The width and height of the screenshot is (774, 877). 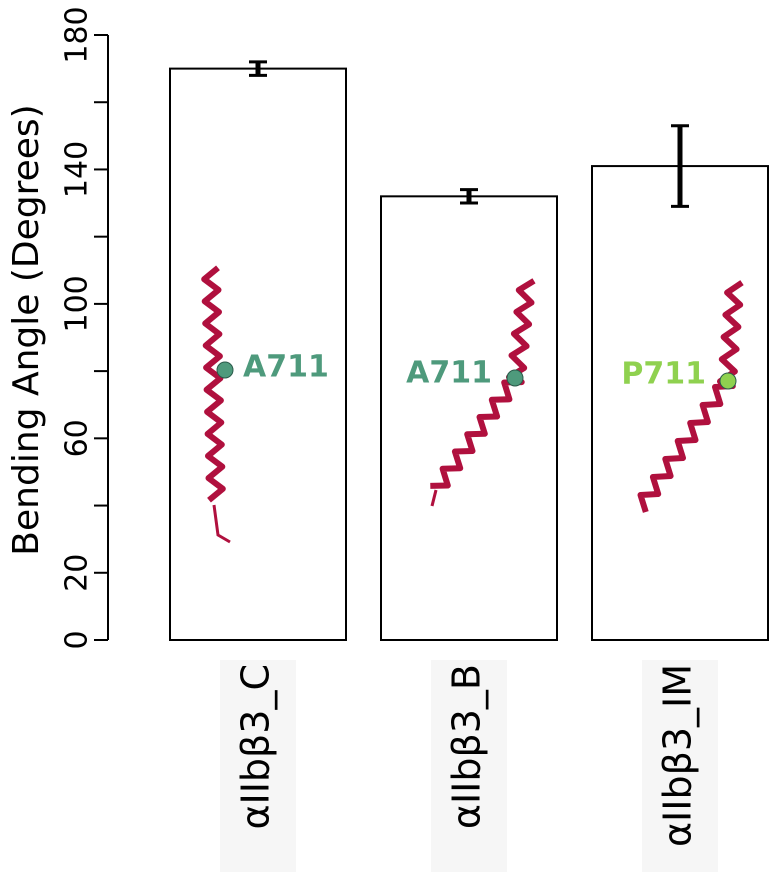 What do you see at coordinates (77, 438) in the screenshot?
I see `y-tick-label: 60` at bounding box center [77, 438].